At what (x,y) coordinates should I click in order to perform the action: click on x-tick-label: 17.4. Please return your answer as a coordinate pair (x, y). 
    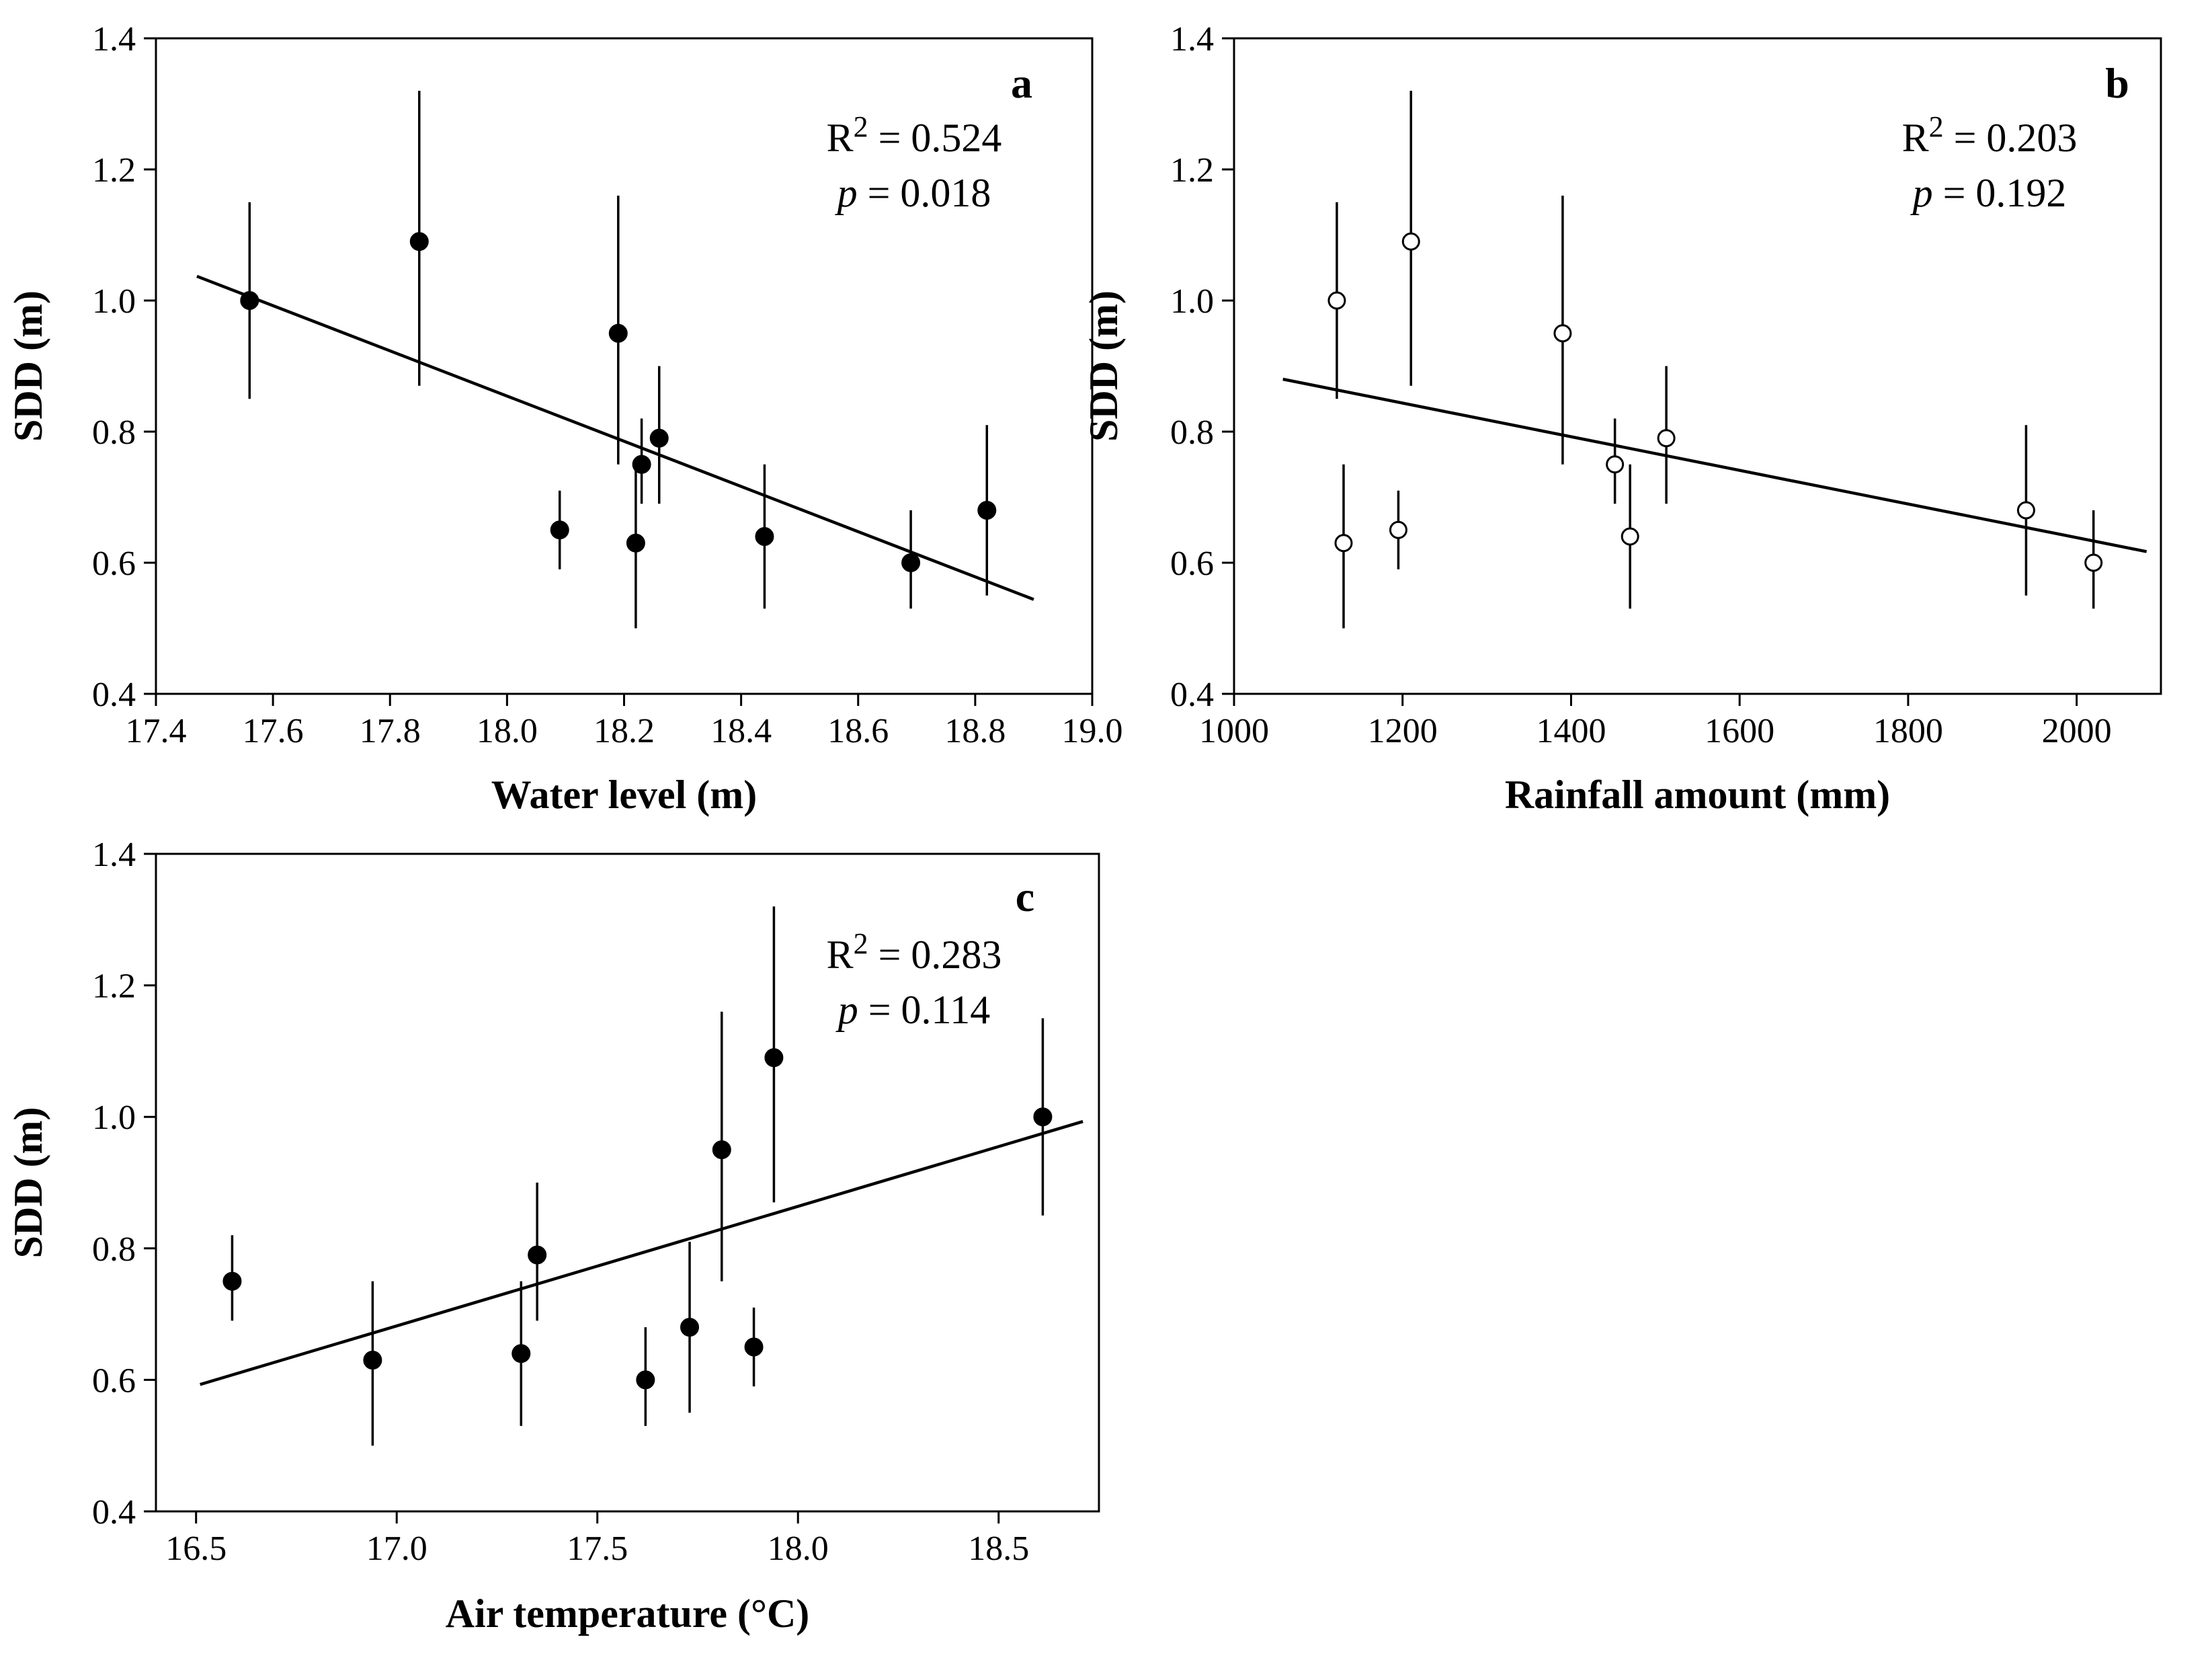
    Looking at the image, I should click on (156, 731).